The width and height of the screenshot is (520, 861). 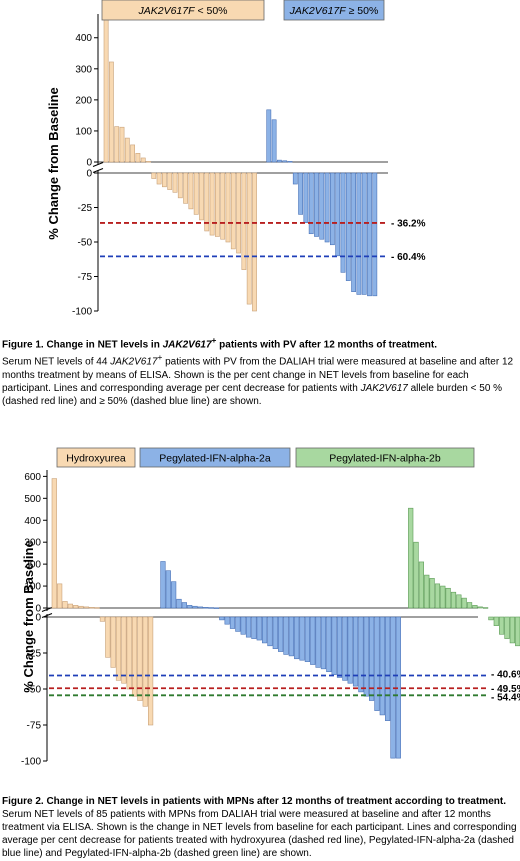 What do you see at coordinates (505, 697) in the screenshot?
I see `reference-line-label: - 54.4%` at bounding box center [505, 697].